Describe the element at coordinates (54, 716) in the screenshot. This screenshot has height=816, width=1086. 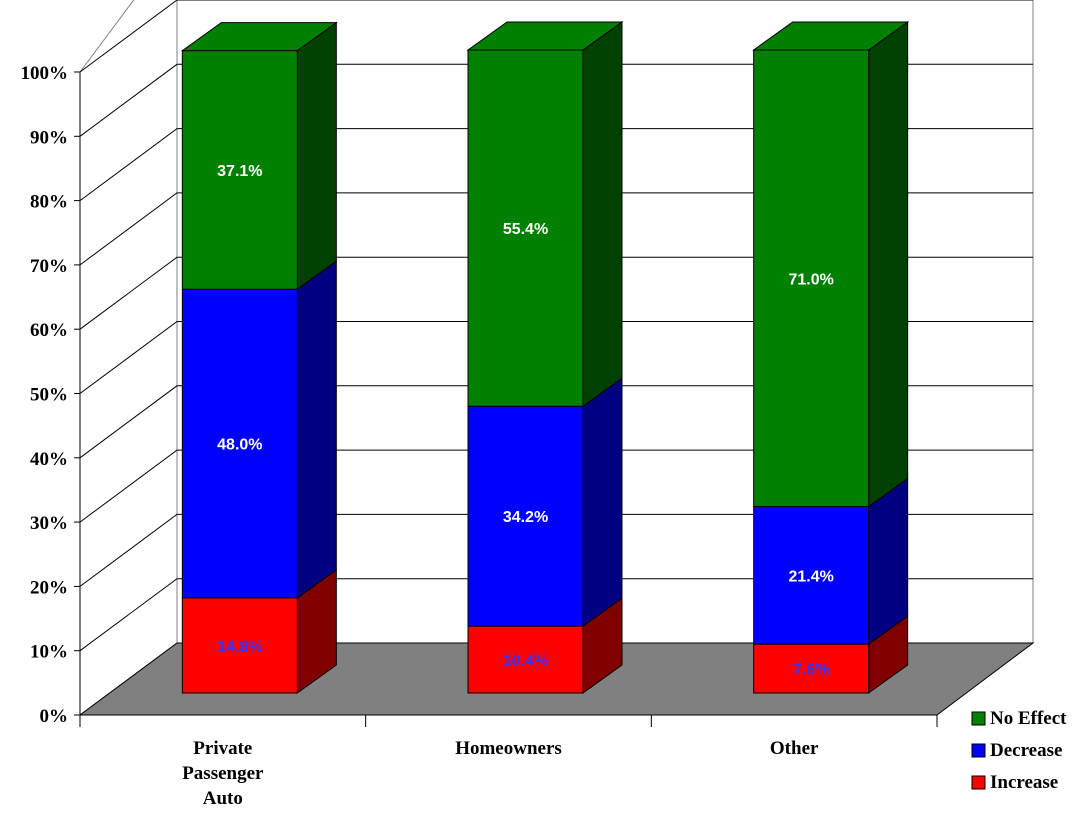
I see `y-tick-label: 0%` at that location.